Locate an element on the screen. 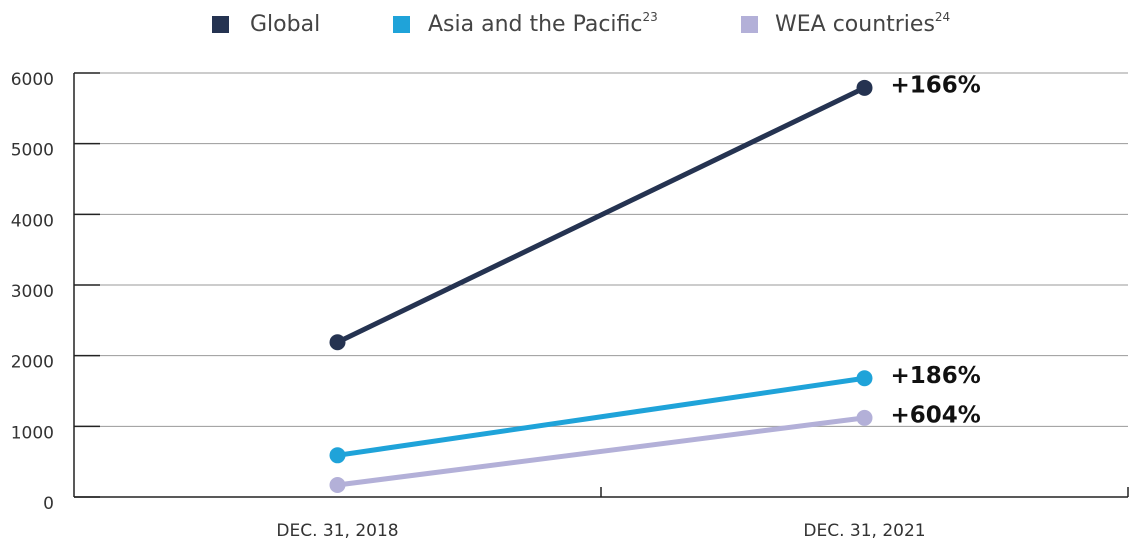 The width and height of the screenshot is (1132, 545). value-label: +166% is located at coordinates (936, 85).